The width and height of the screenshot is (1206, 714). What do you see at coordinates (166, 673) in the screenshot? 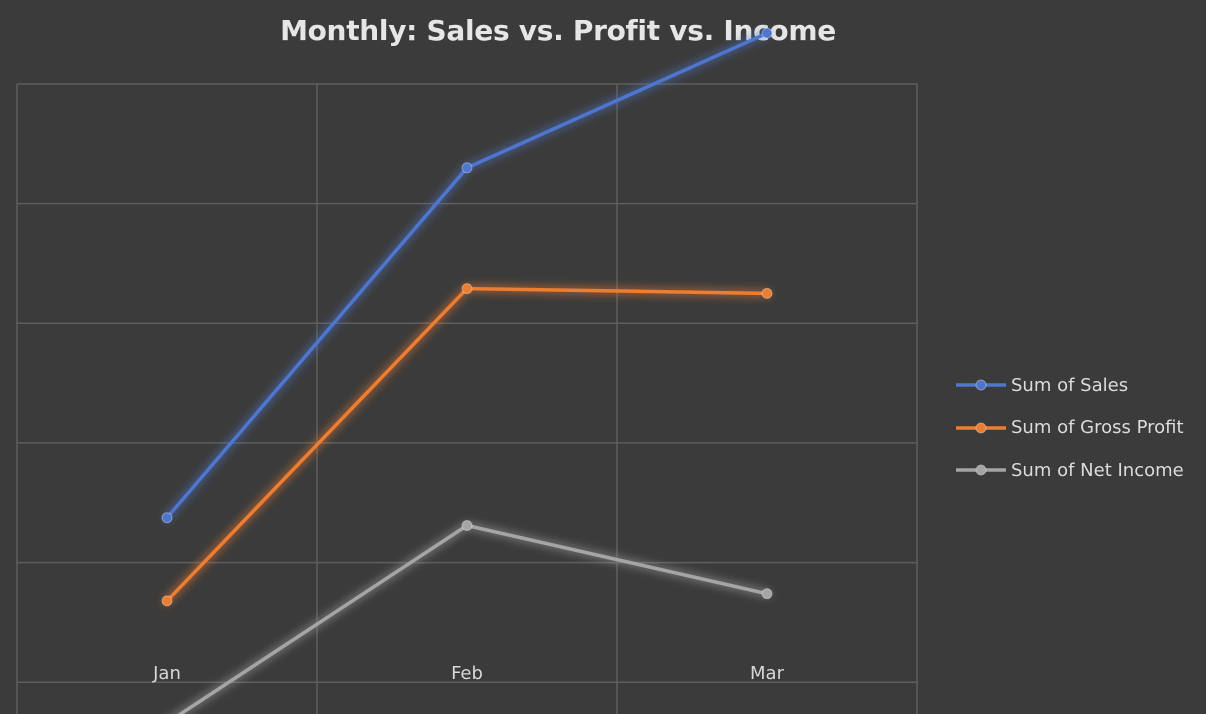
I see `x-tick-label: Jan` at bounding box center [166, 673].